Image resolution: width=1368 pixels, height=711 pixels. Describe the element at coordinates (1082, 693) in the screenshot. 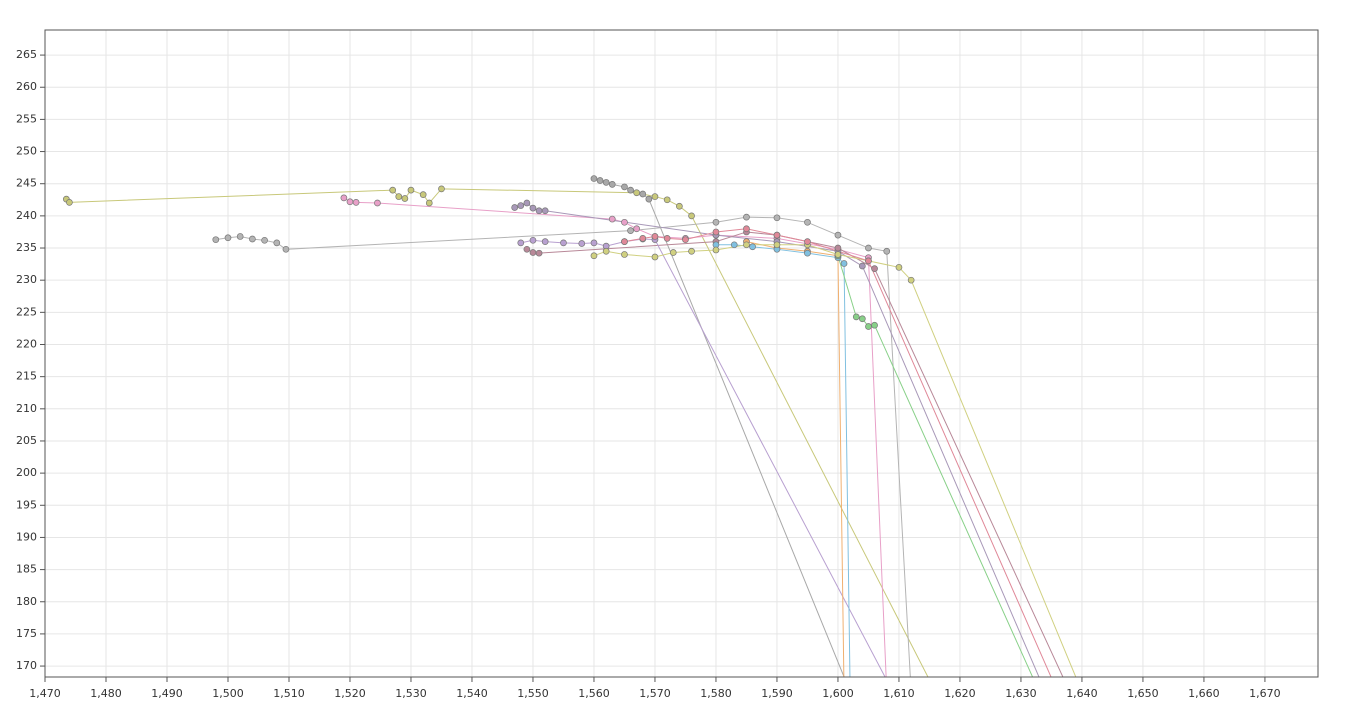

I see `x-tick-label: 1,640` at that location.